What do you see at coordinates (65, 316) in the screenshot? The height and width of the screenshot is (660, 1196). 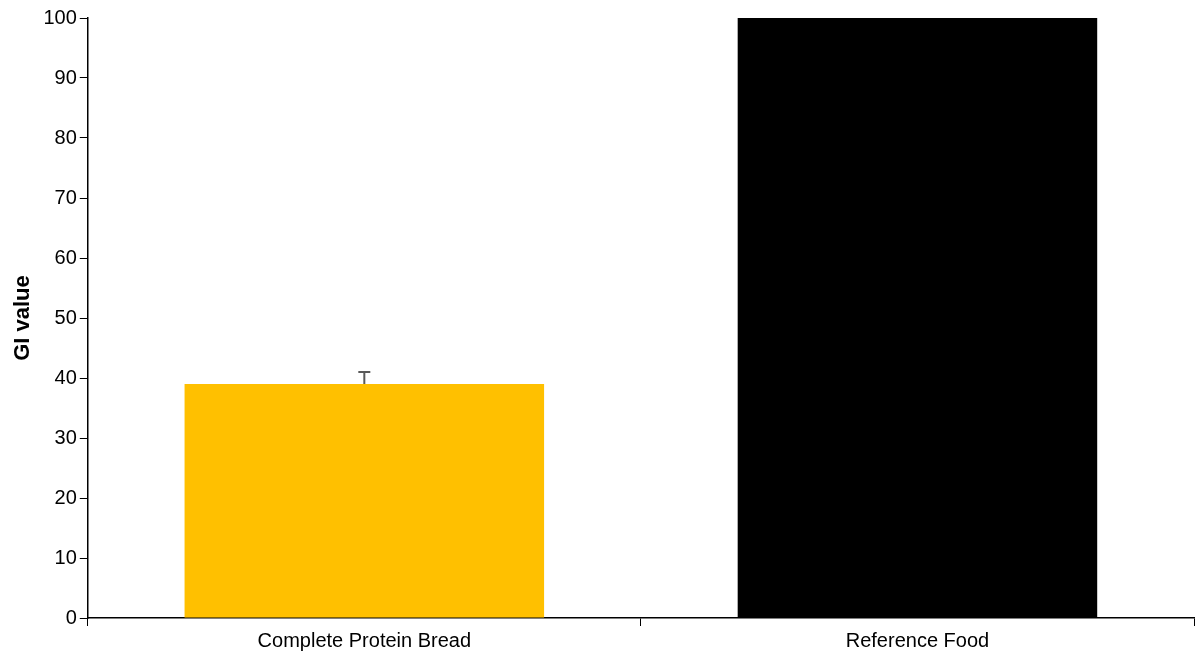 I see `y-tick-label: 50` at bounding box center [65, 316].